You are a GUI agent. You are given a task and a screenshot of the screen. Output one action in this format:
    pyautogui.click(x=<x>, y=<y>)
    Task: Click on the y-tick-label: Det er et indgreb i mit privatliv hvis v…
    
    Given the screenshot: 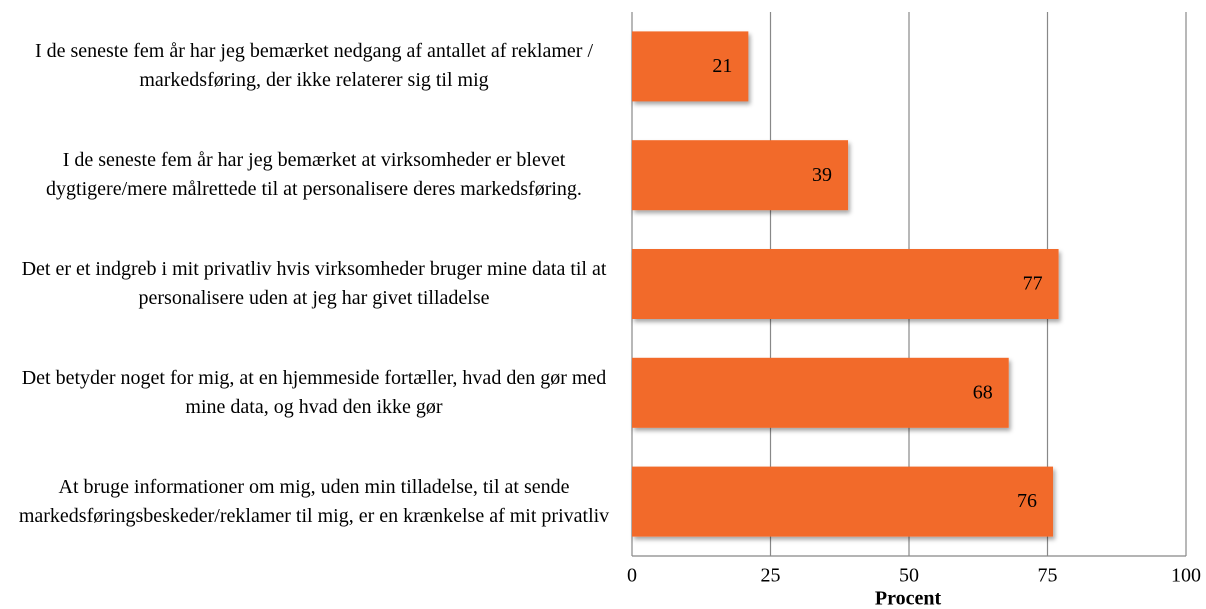 What is the action you would take?
    pyautogui.click(x=314, y=283)
    